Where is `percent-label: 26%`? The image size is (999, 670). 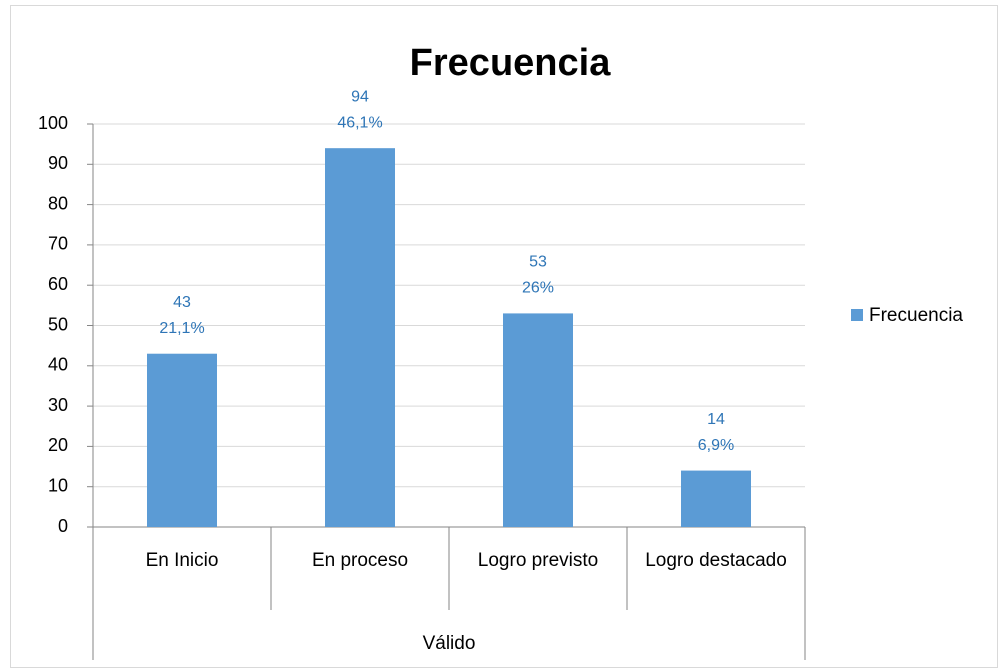 percent-label: 26% is located at coordinates (538, 288).